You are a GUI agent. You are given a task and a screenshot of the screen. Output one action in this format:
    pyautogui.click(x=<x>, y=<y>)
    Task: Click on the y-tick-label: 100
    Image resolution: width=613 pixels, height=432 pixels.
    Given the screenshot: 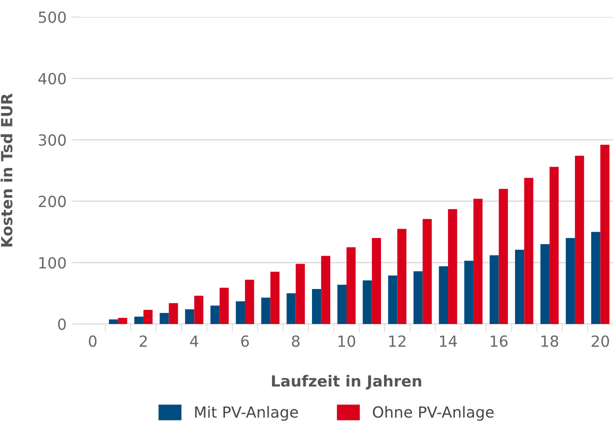 What is the action you would take?
    pyautogui.click(x=52, y=263)
    